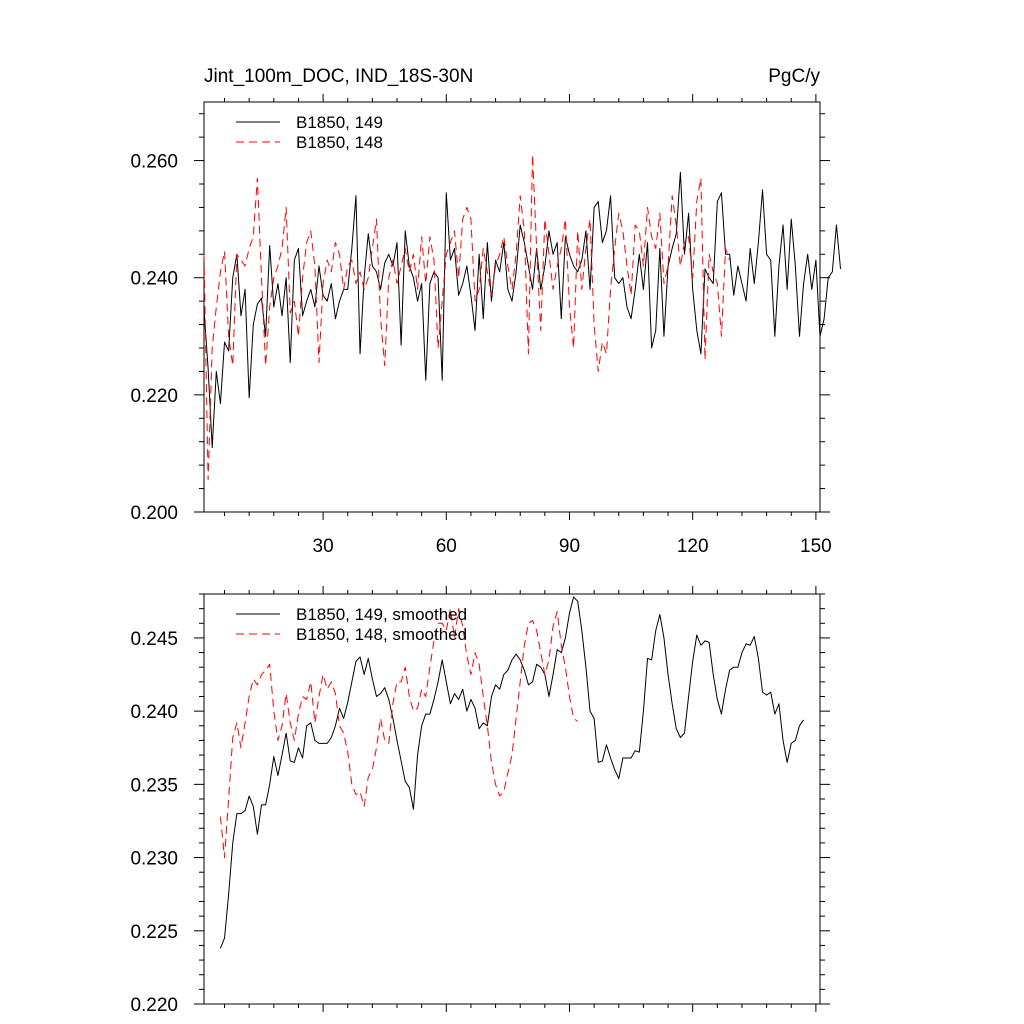  Describe the element at coordinates (339, 122) in the screenshot. I see `legend-label: B1850, 149` at that location.